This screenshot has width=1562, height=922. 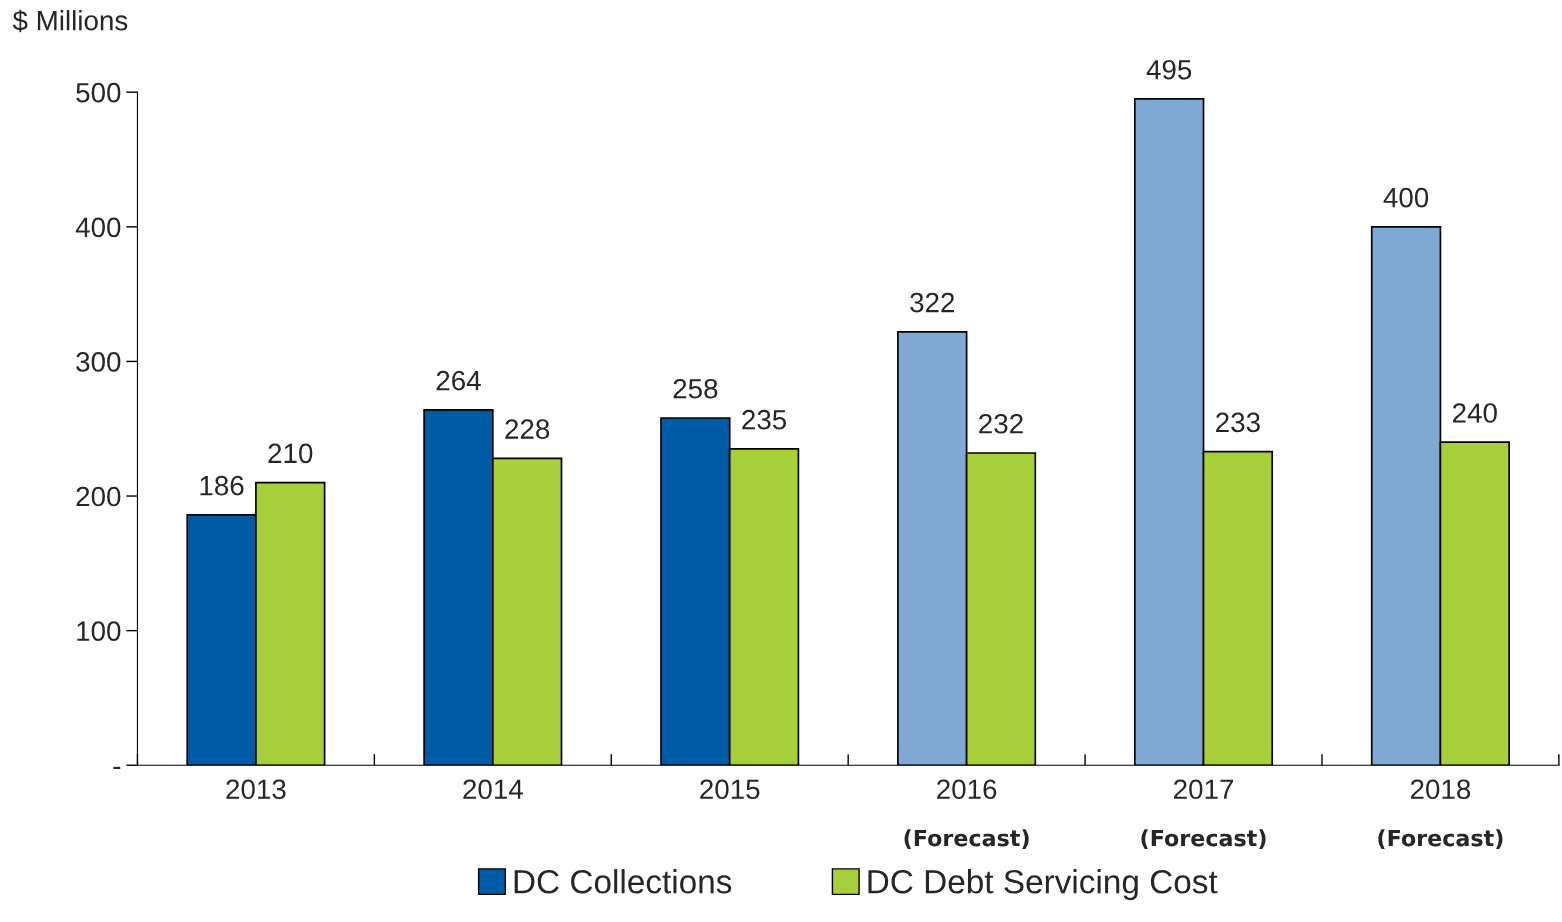 I want to click on data-label: 228, so click(x=527, y=429).